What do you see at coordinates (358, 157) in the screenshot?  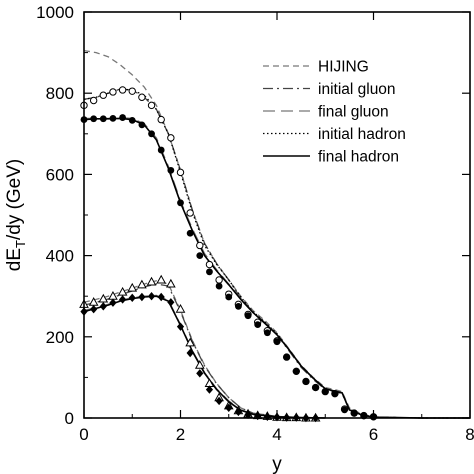 I see `legend-label-4: final hadron` at bounding box center [358, 157].